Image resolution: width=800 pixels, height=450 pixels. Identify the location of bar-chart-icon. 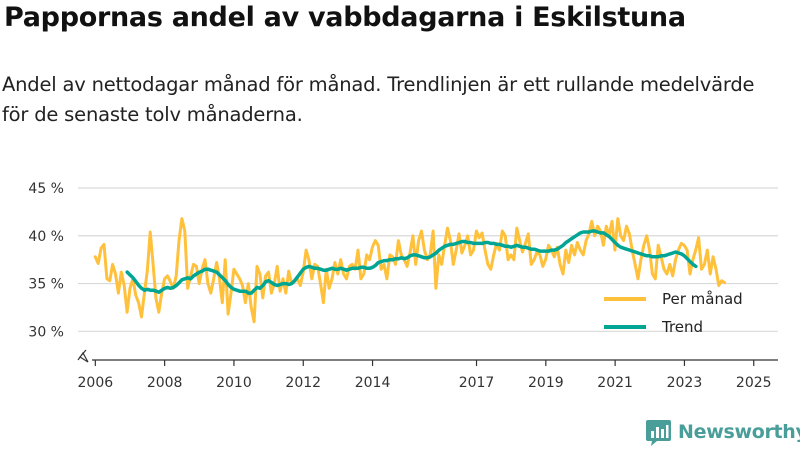
(658, 433).